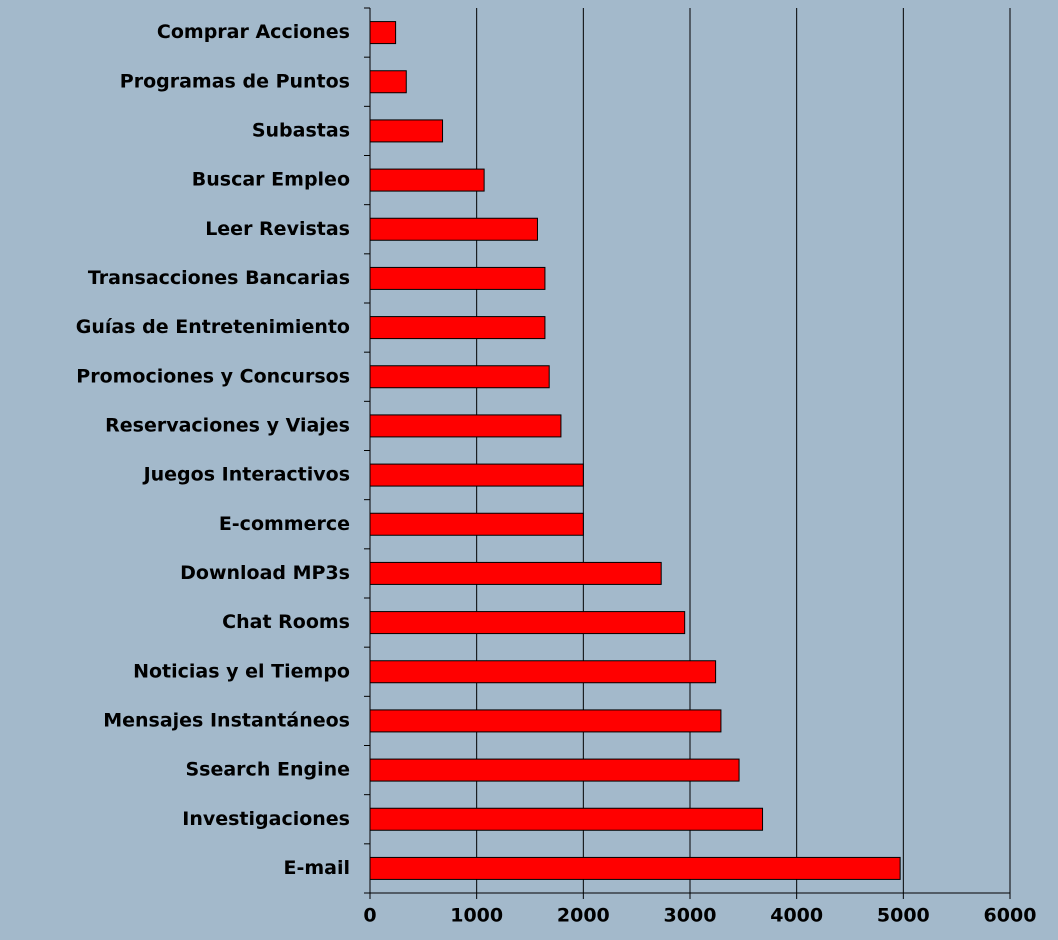 This screenshot has width=1058, height=940. What do you see at coordinates (316, 868) in the screenshot?
I see `y-tick-label: E-mail` at bounding box center [316, 868].